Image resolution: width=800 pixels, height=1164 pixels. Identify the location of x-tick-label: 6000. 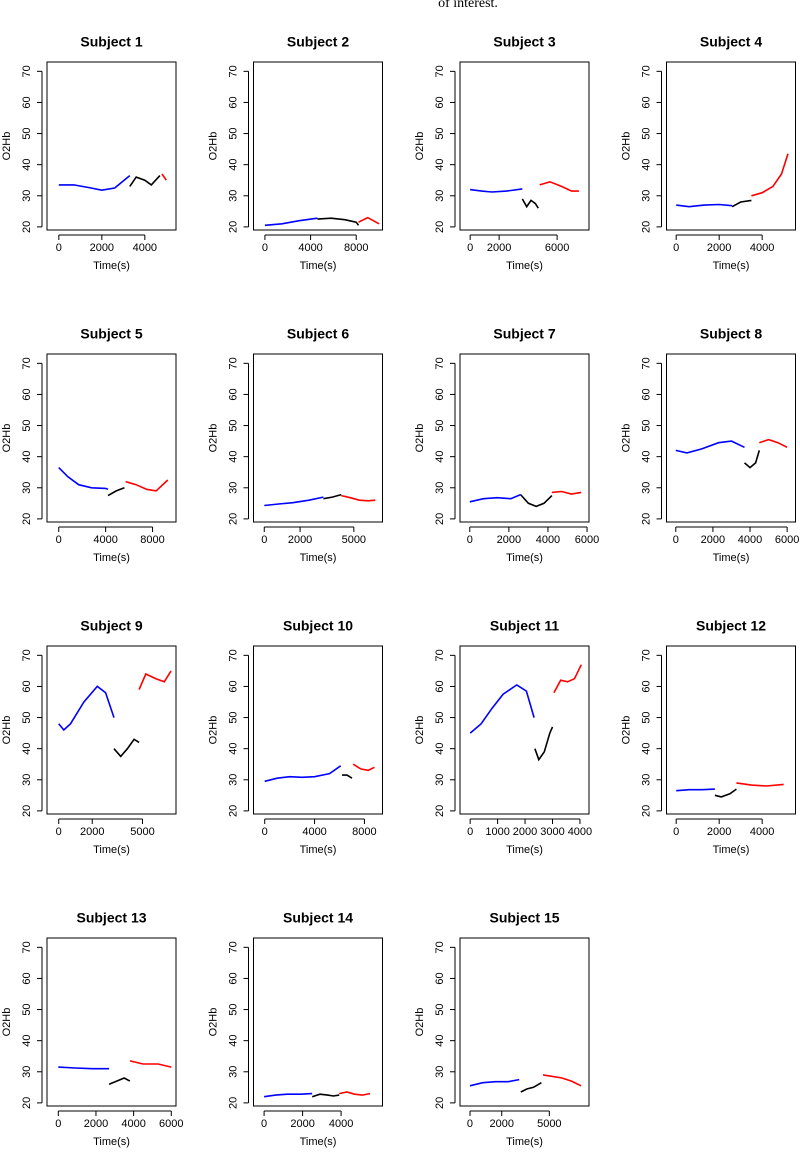
(557, 248).